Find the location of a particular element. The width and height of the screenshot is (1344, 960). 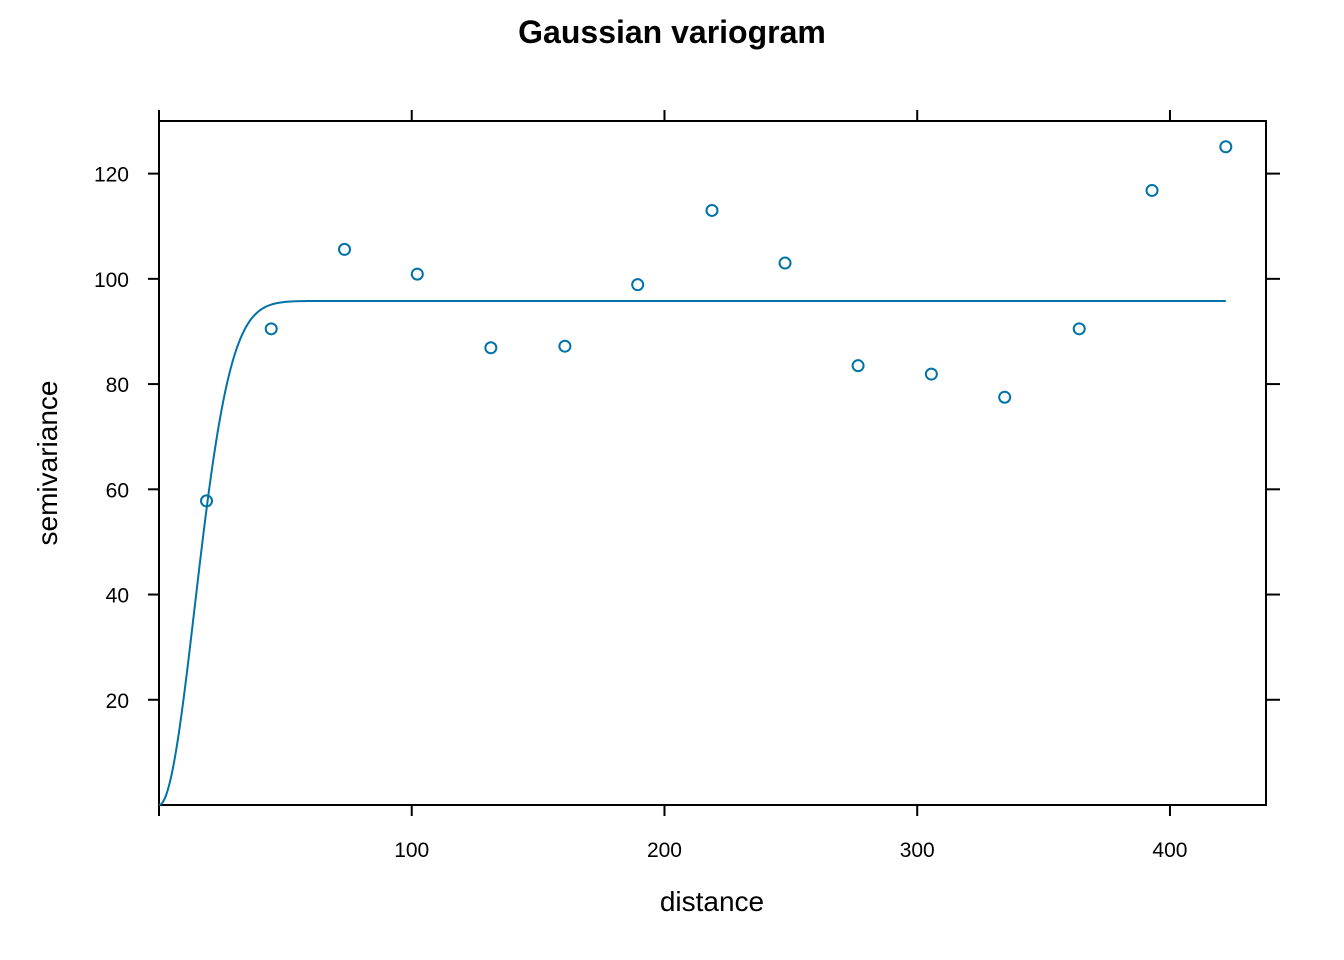

y-tick-label: 60 is located at coordinates (117, 490).